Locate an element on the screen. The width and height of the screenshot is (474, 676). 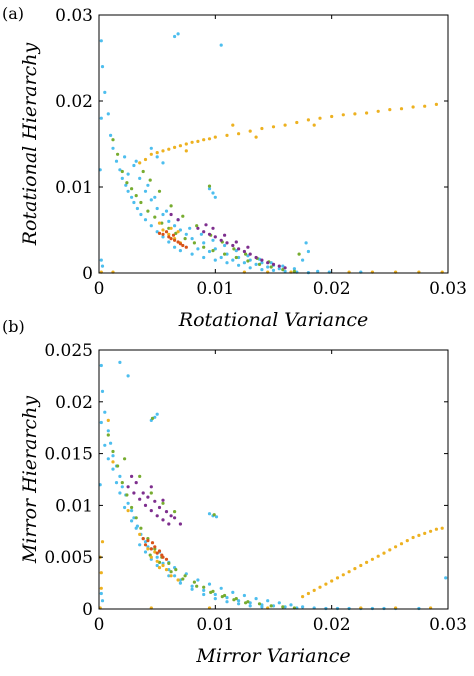
panel-b-x-tick-label-0: 0 is located at coordinates (99, 625).